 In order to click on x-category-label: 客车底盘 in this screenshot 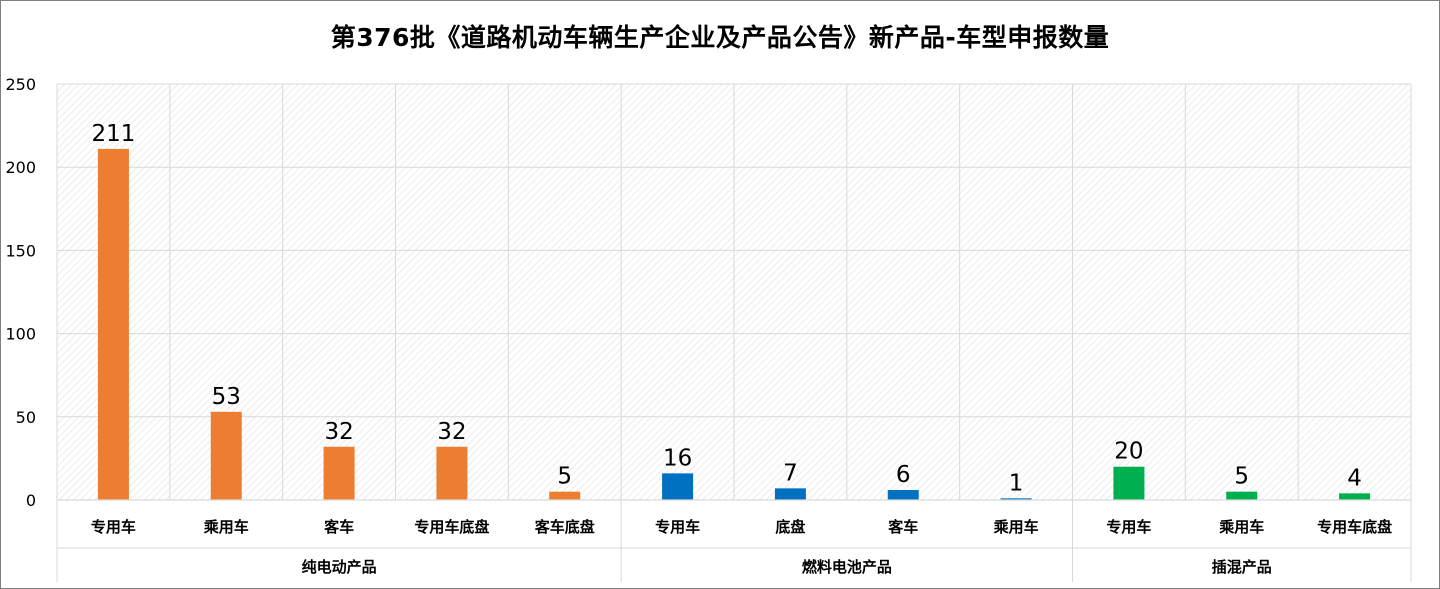, I will do `click(564, 527)`.